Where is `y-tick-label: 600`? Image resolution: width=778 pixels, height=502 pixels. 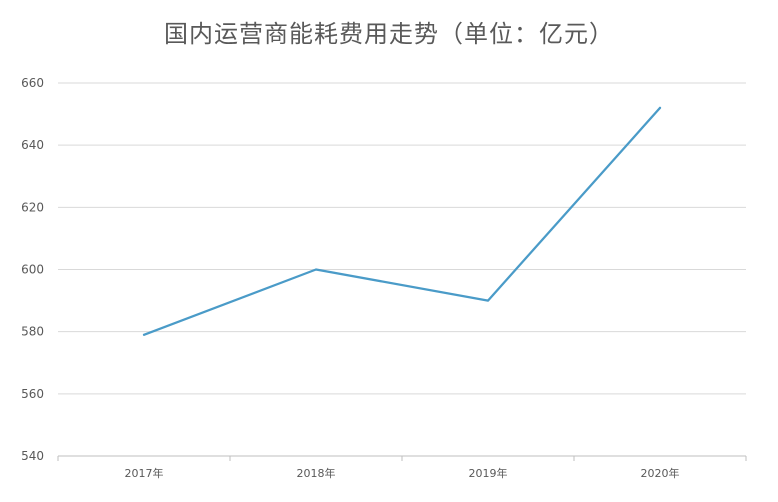
y-tick-label: 600 is located at coordinates (32, 270).